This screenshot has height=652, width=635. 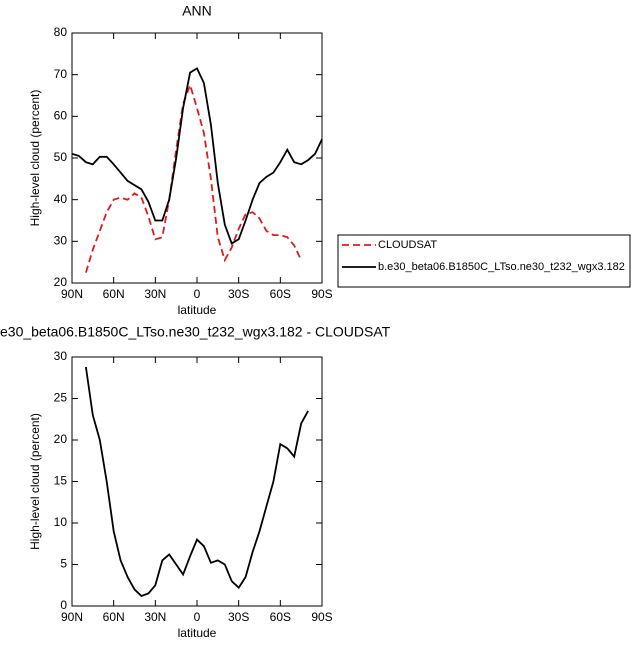 I want to click on y-tick-label: 10, so click(x=61, y=522).